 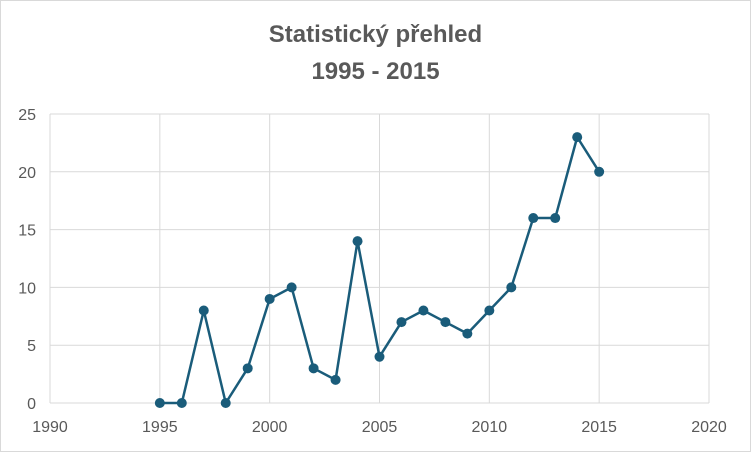 I want to click on x-tick-label: 1995, so click(x=160, y=427).